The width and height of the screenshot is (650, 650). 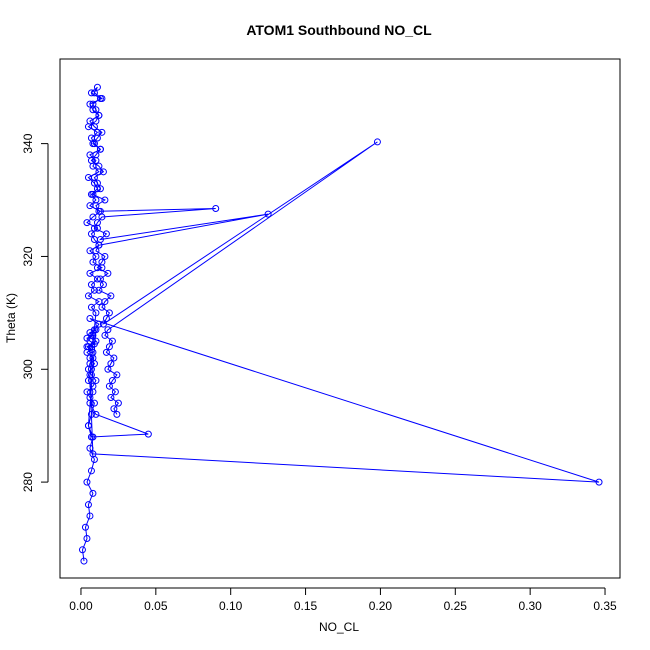 What do you see at coordinates (339, 627) in the screenshot?
I see `x-axis-label: NO_CL` at bounding box center [339, 627].